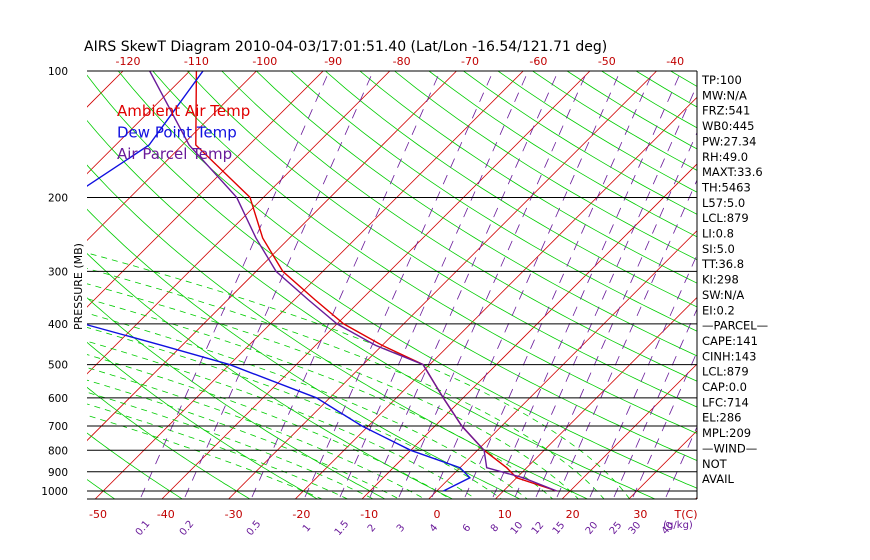  I want to click on stability-index-label: CAP:0.0, so click(724, 387).